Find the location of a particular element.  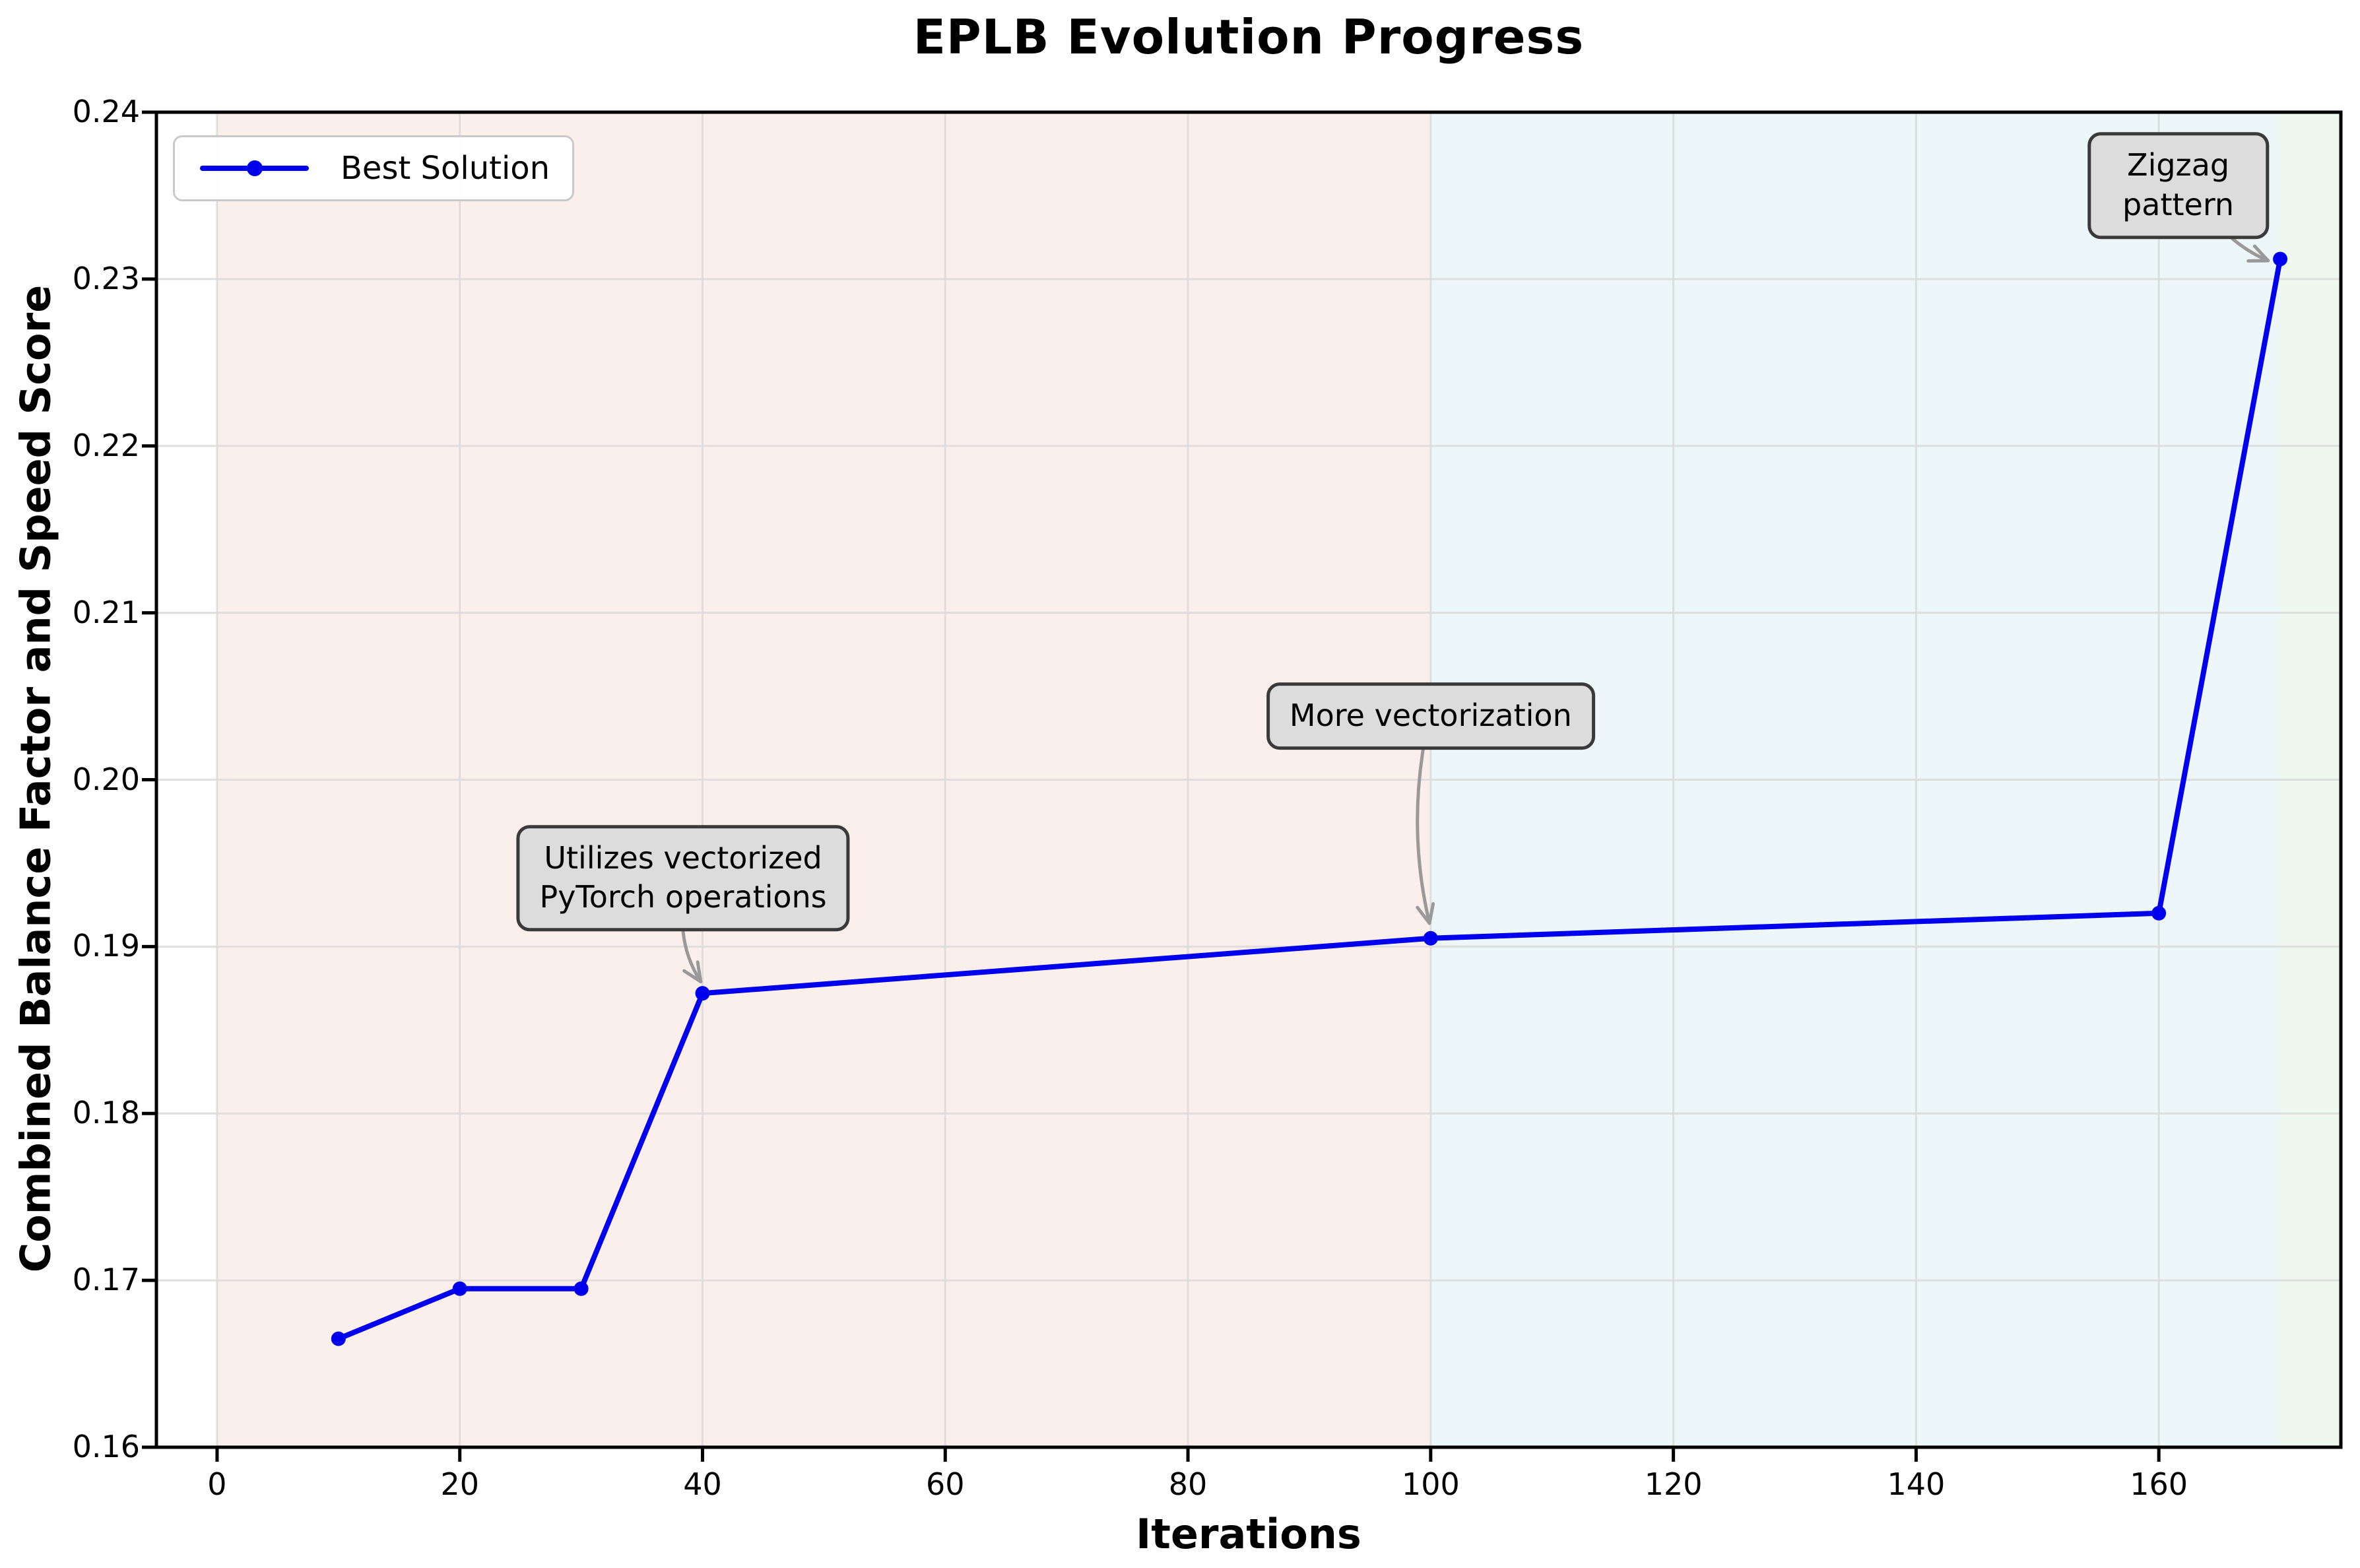

annotation-zigzag-pattern: Zigzag pattern is located at coordinates (2178, 186).